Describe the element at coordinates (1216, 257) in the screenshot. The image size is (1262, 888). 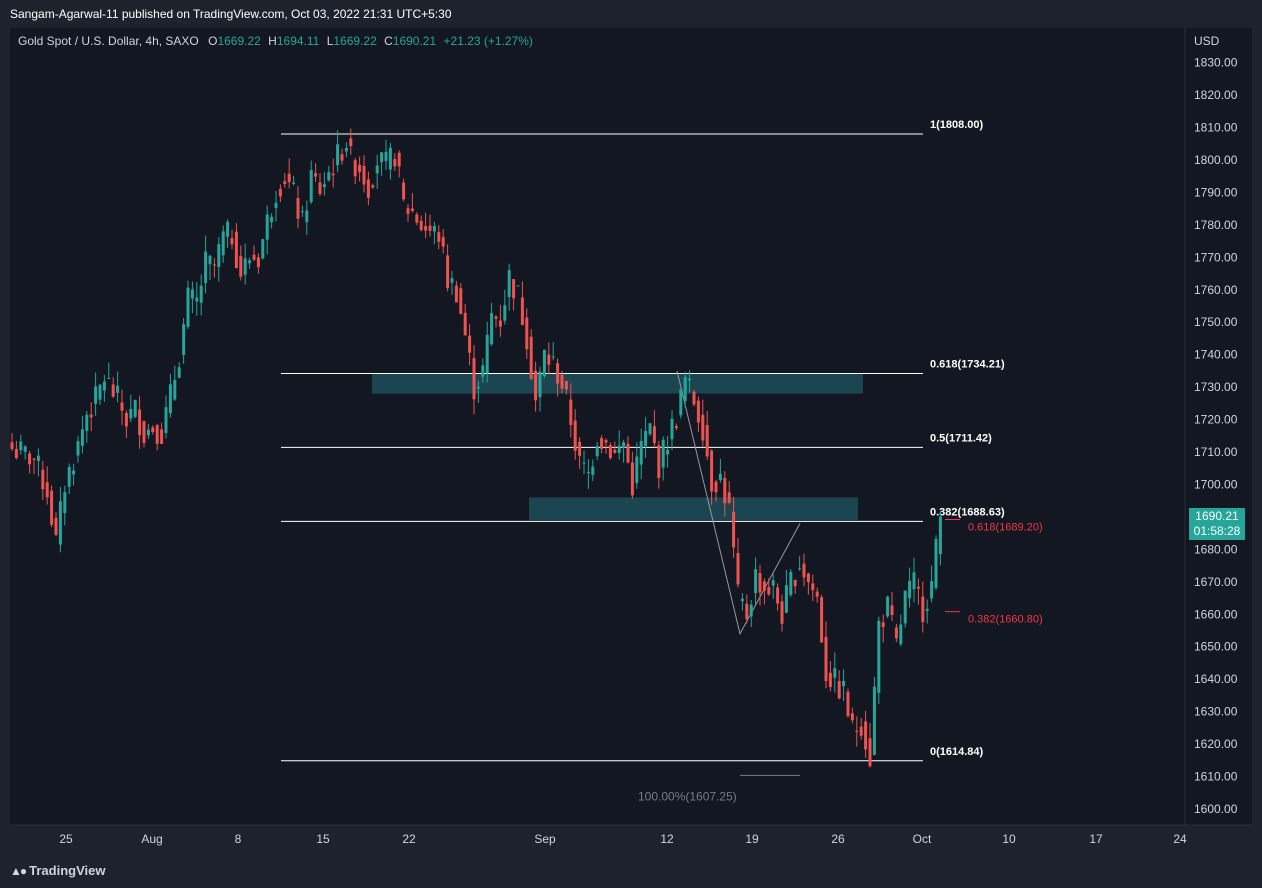
I see `y-tick-label: 1770.00` at that location.